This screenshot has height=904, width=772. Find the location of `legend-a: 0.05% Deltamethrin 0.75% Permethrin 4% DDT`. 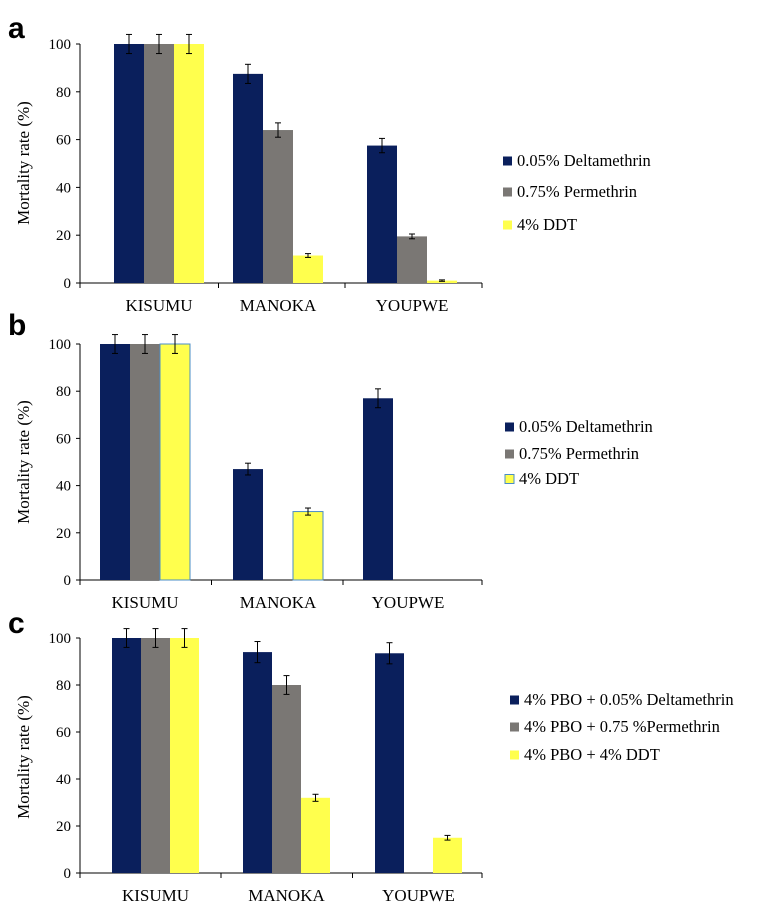

legend-a: 0.05% Deltamethrin 0.75% Permethrin 4% DDT is located at coordinates (577, 192).